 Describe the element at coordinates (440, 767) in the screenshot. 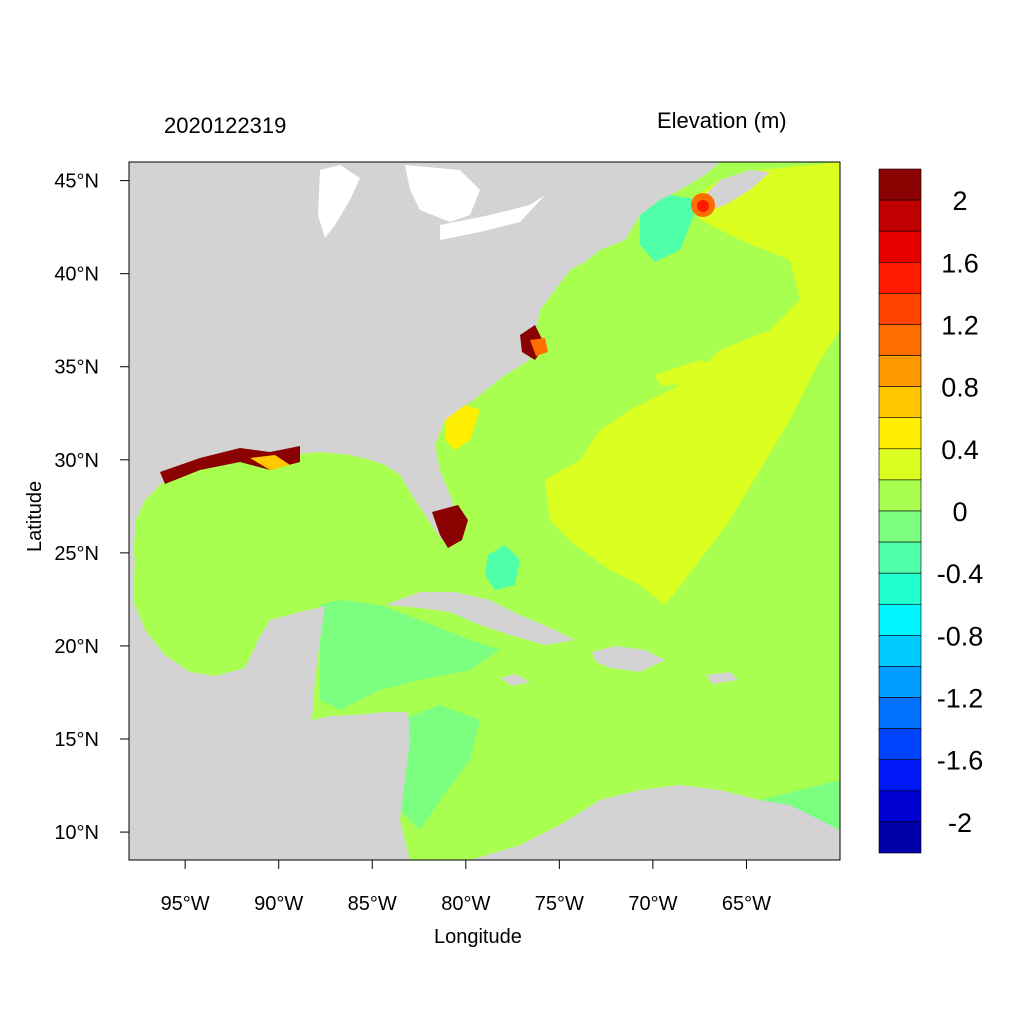

I see `honduras-shelf-negative` at that location.